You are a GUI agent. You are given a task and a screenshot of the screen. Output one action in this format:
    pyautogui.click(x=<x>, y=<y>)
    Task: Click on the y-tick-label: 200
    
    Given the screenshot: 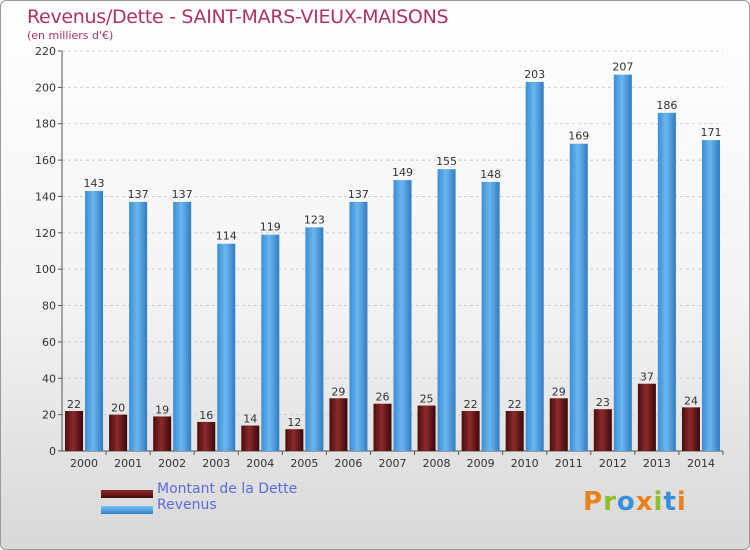 What is the action you would take?
    pyautogui.click(x=45, y=87)
    